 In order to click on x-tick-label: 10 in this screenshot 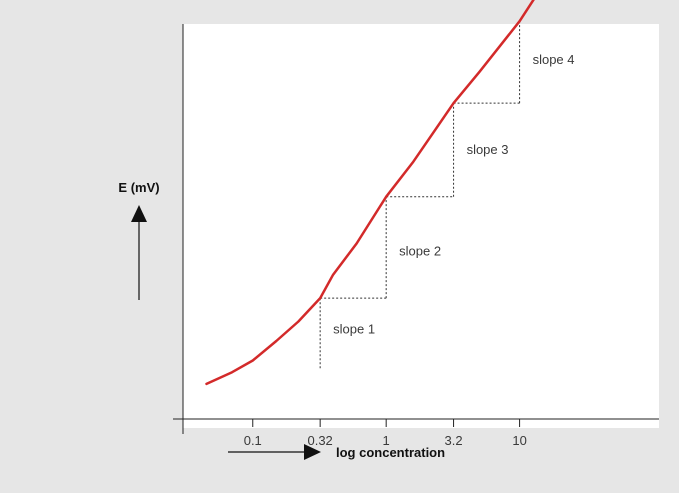, I will do `click(519, 440)`.